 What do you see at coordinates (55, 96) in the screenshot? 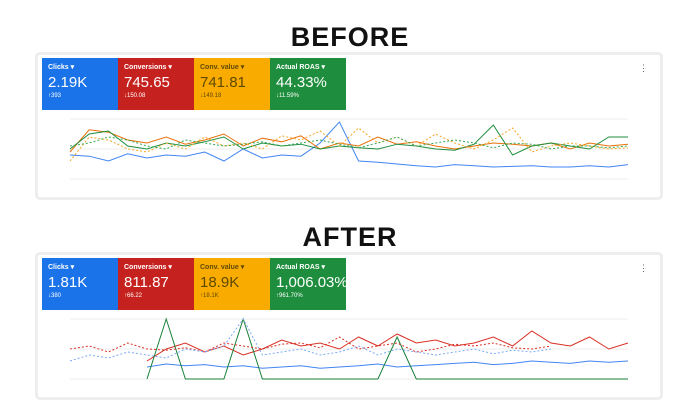
I see `metric-change: ↑393` at bounding box center [55, 96].